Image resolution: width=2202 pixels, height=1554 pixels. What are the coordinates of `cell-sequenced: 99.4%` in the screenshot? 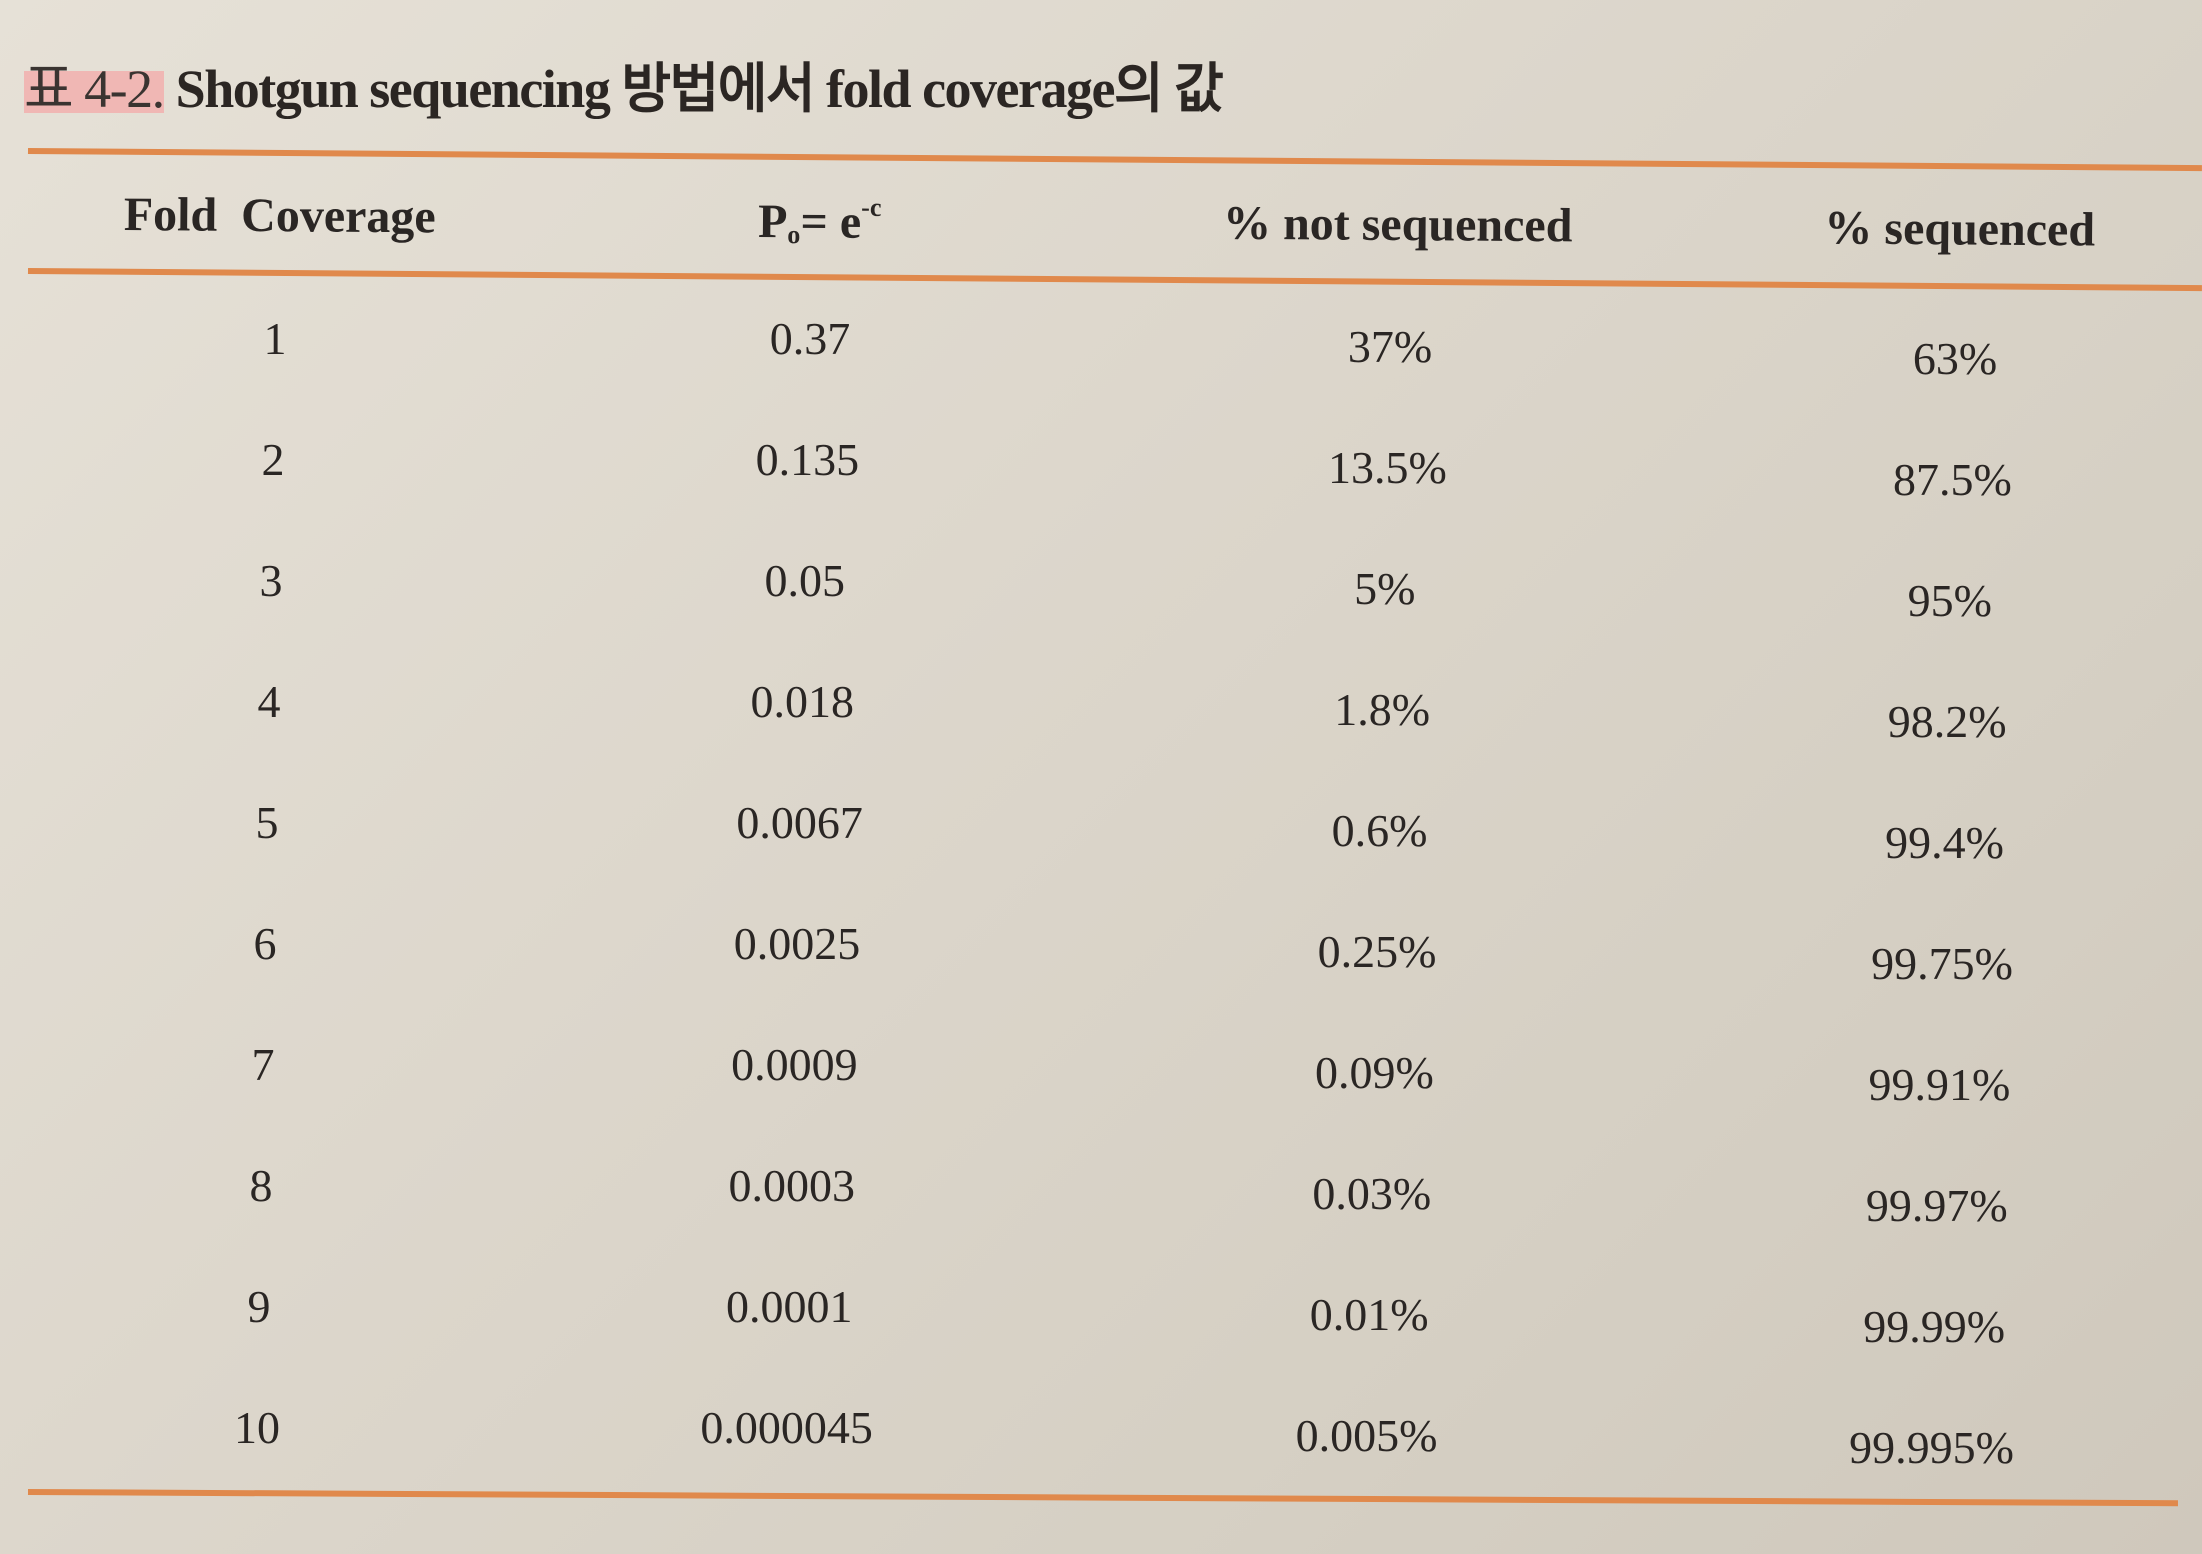 It's located at (1945, 842).